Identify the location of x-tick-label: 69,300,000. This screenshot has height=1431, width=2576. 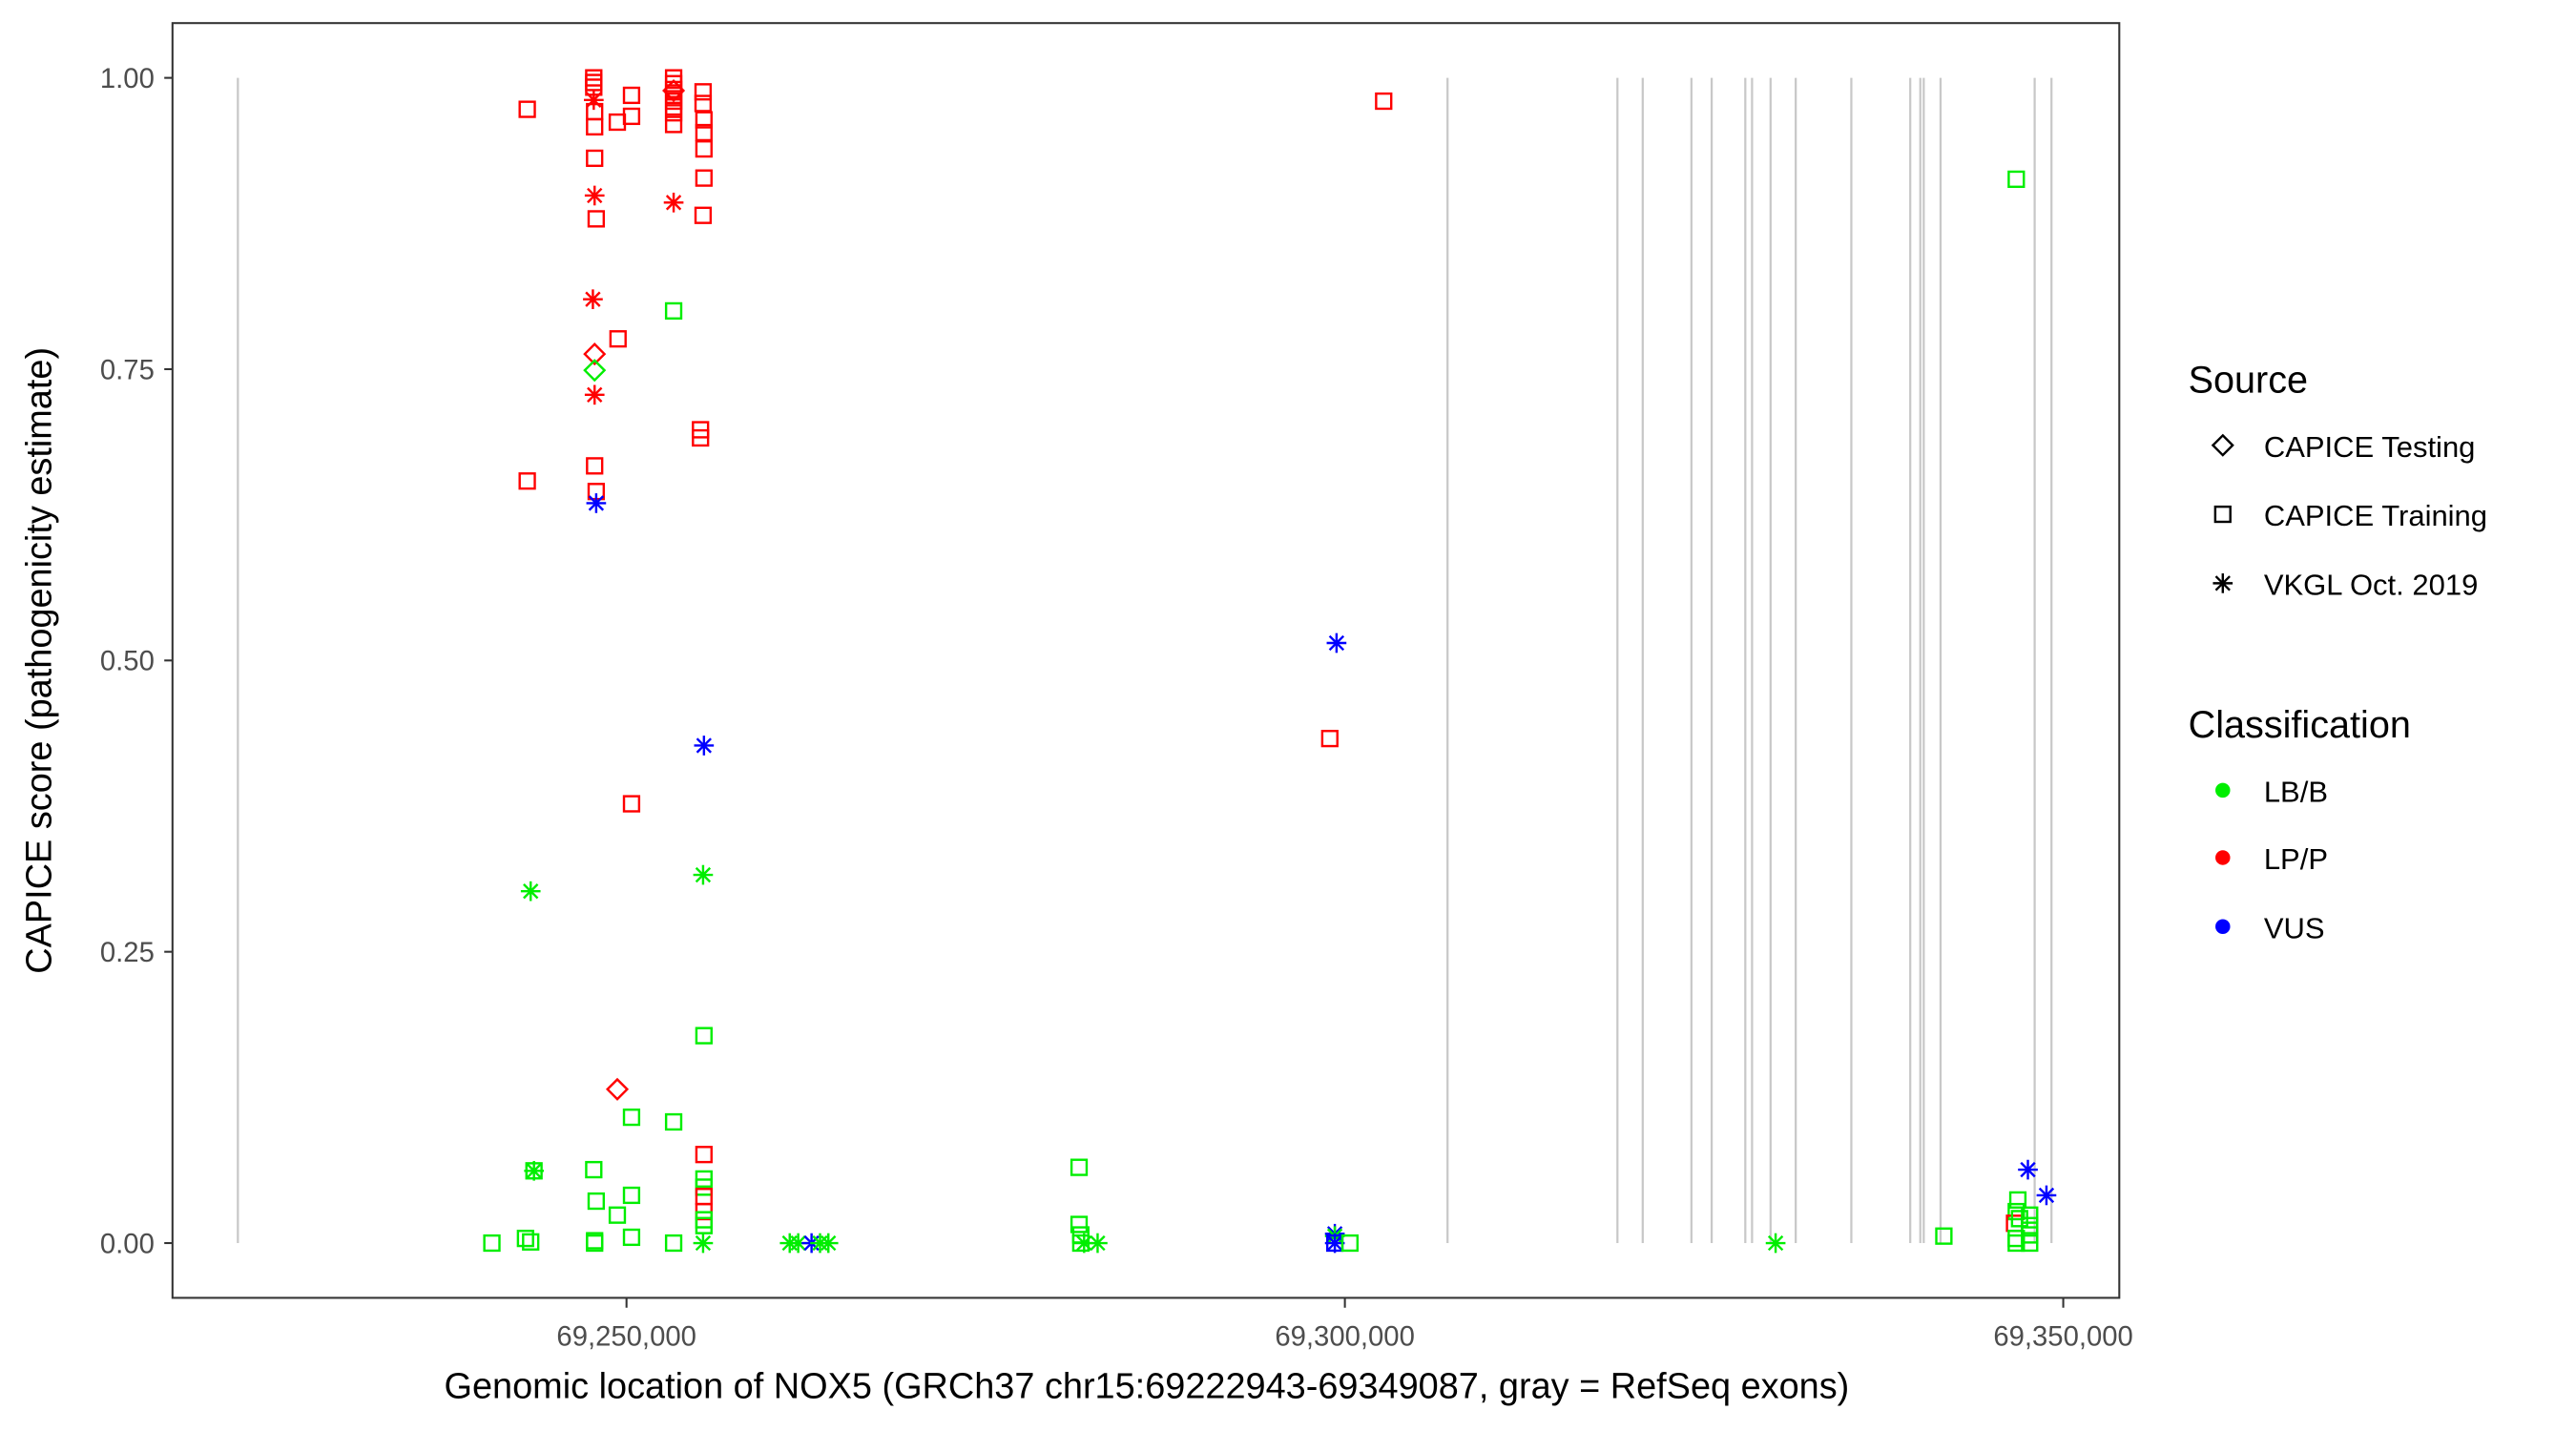
(1344, 1336).